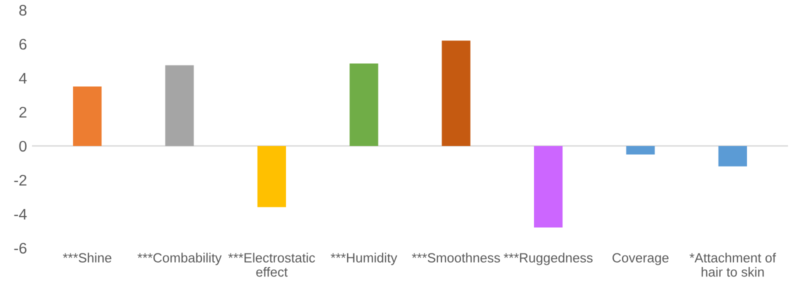 Image resolution: width=800 pixels, height=285 pixels. What do you see at coordinates (733, 264) in the screenshot?
I see `x-tick-label: *Attachment of hair to skin` at bounding box center [733, 264].